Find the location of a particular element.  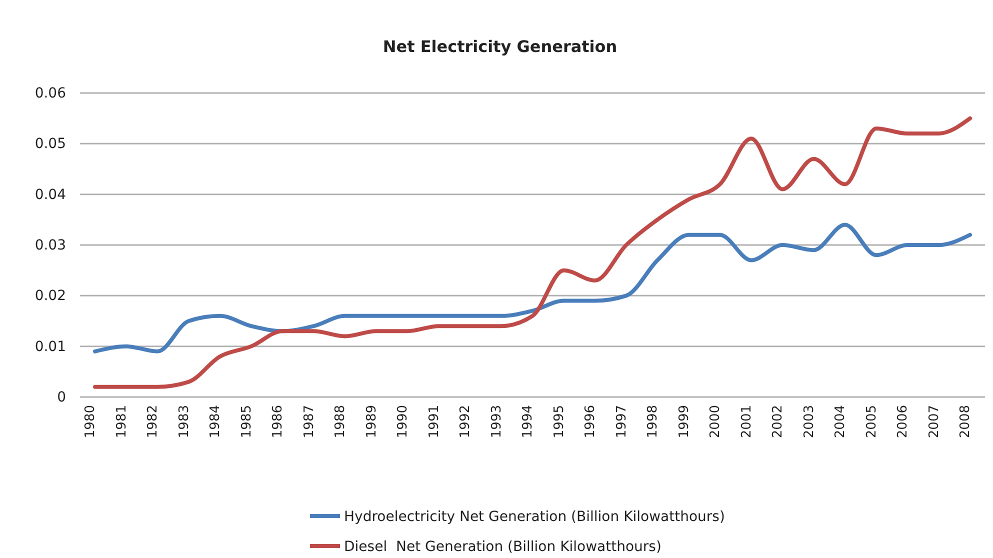

legend-label: Hydroelectricity Net Generation (Billion Kilowatthours) is located at coordinates (534, 517).